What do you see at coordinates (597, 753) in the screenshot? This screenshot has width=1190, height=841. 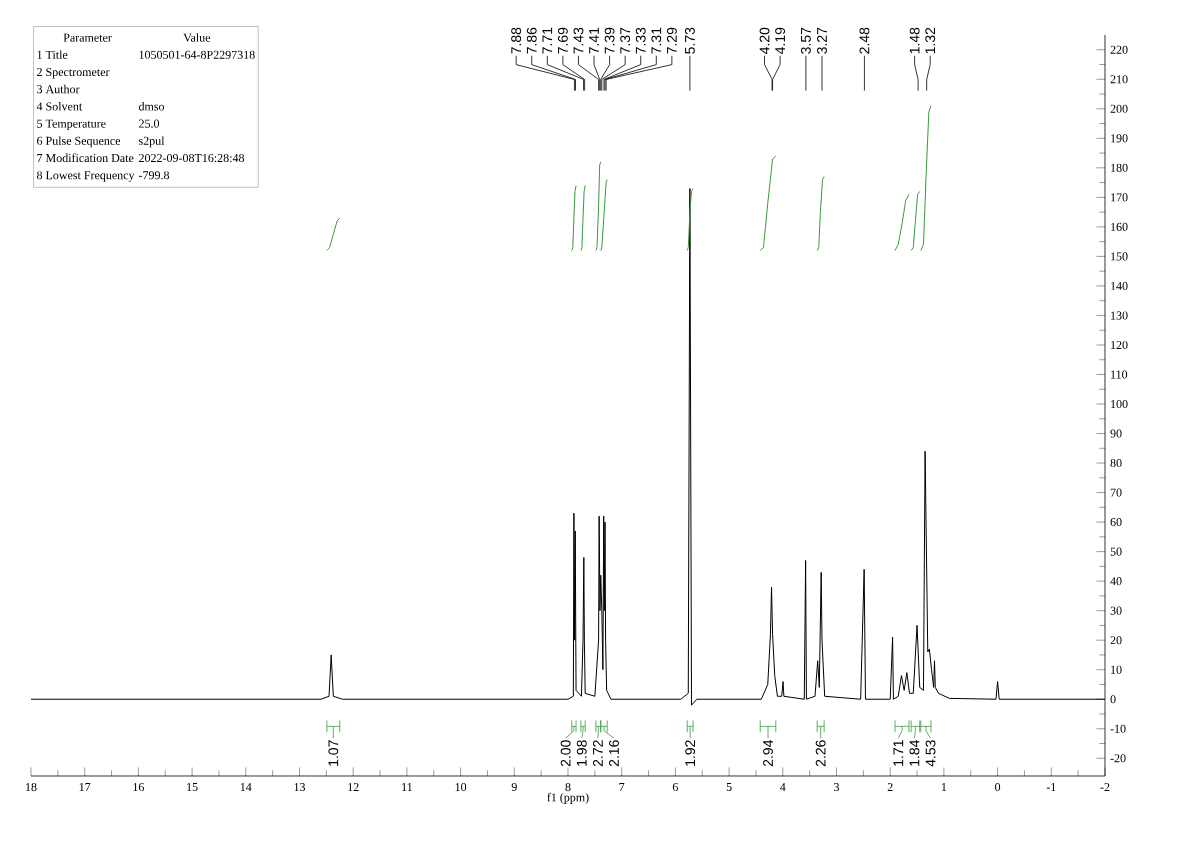 I see `annotation: 2.72` at bounding box center [597, 753].